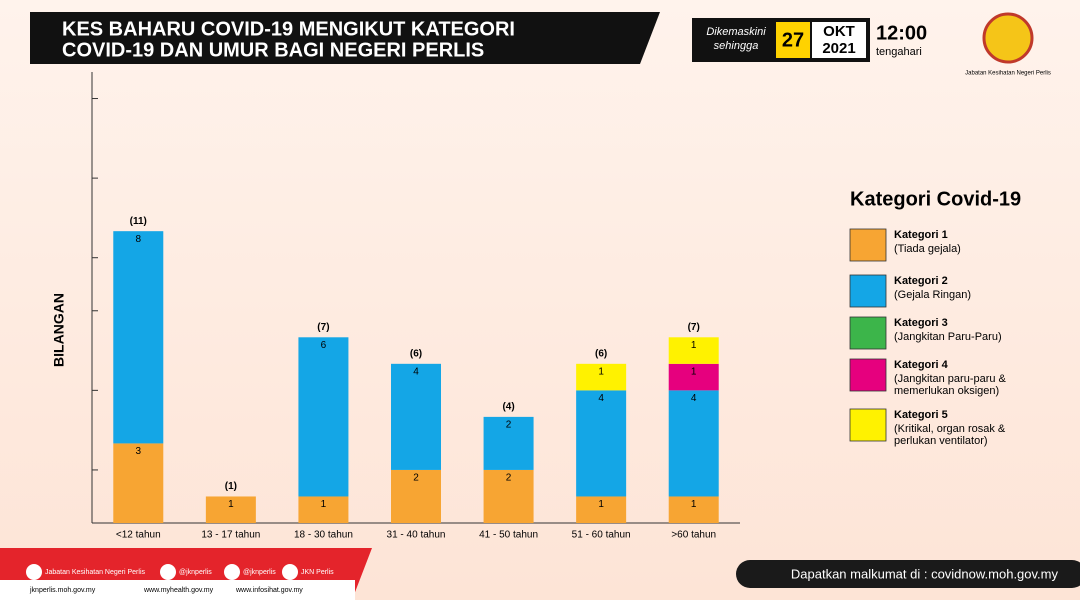  Describe the element at coordinates (288, 29) in the screenshot. I see `title: KES BAHARU COVID-19 MENGIKUT KATEGORI` at that location.